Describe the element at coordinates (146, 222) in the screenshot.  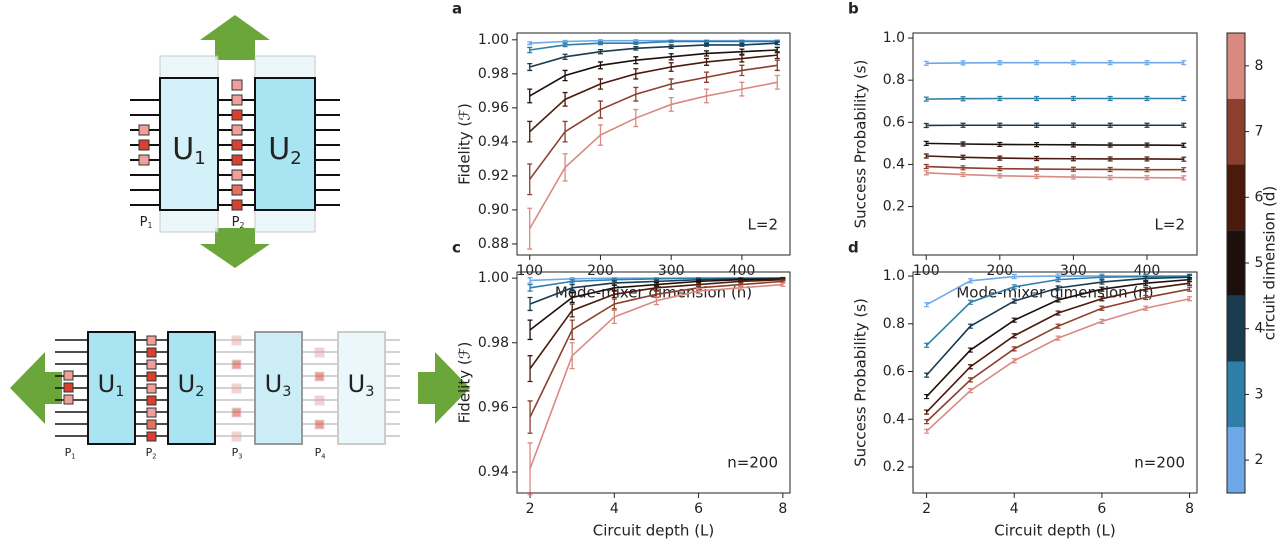
I see `phase-label: P1` at that location.